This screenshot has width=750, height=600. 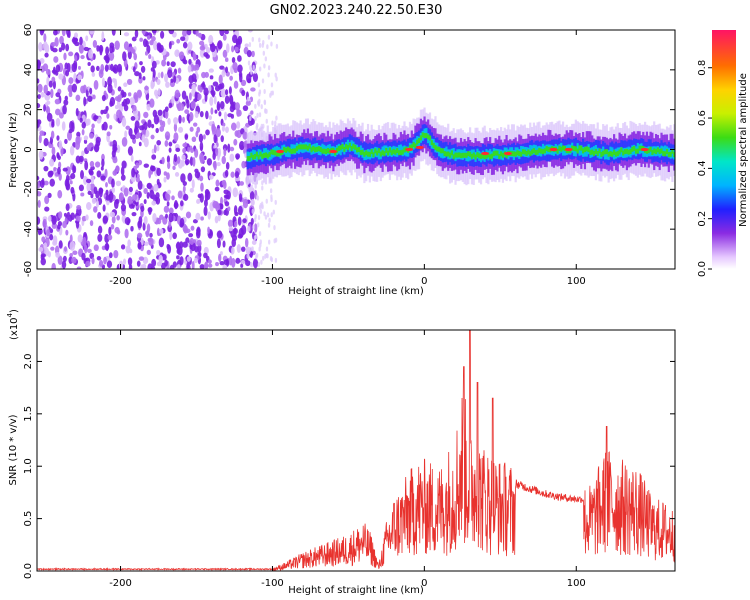 What do you see at coordinates (356, 291) in the screenshot?
I see `spectrogram-xlabel: Height of straight line (km)` at bounding box center [356, 291].